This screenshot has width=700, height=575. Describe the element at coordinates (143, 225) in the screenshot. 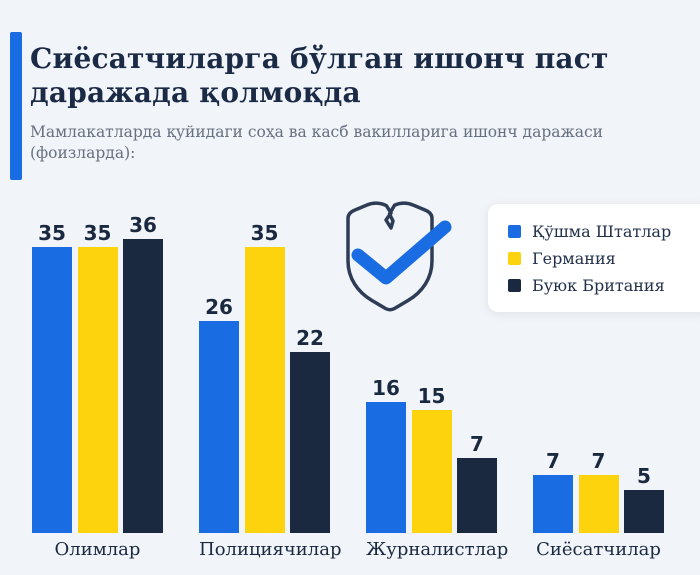

I see `bar-value-label: 36` at that location.